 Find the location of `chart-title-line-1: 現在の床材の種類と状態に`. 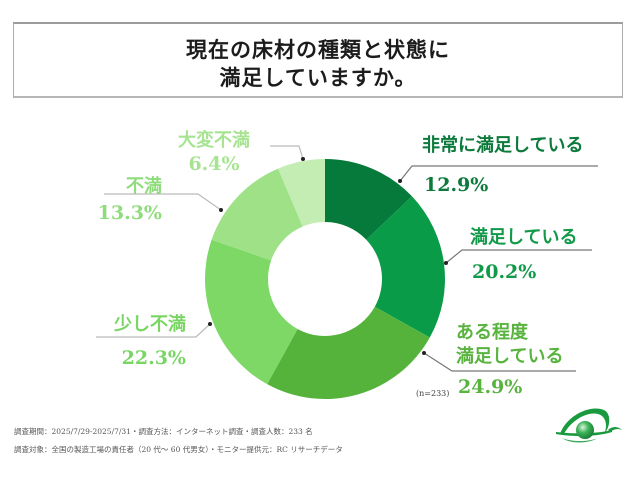

chart-title-line-1: 現在の床材の種類と状態に is located at coordinates (318, 49).